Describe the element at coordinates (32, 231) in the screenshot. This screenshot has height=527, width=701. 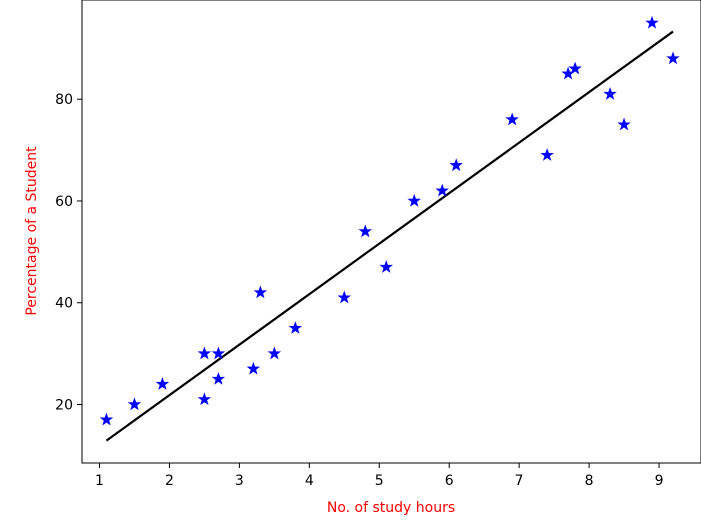
I see `y-axis-title: Percentage of a Student` at that location.